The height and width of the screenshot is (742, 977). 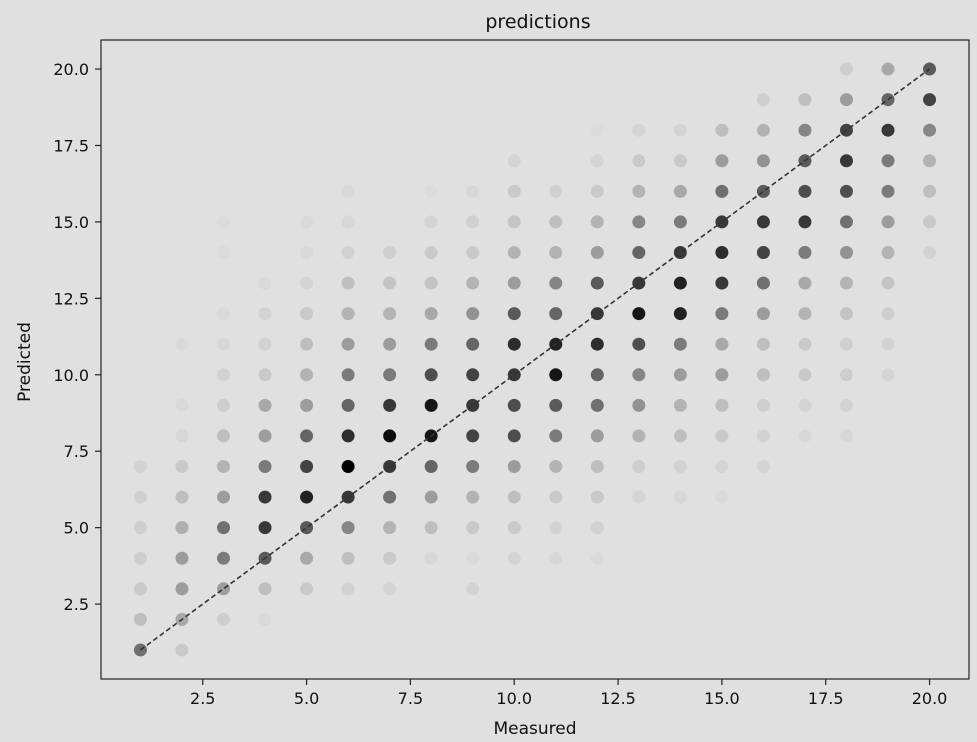 I want to click on y-tick-label: 12.5, so click(x=71, y=298).